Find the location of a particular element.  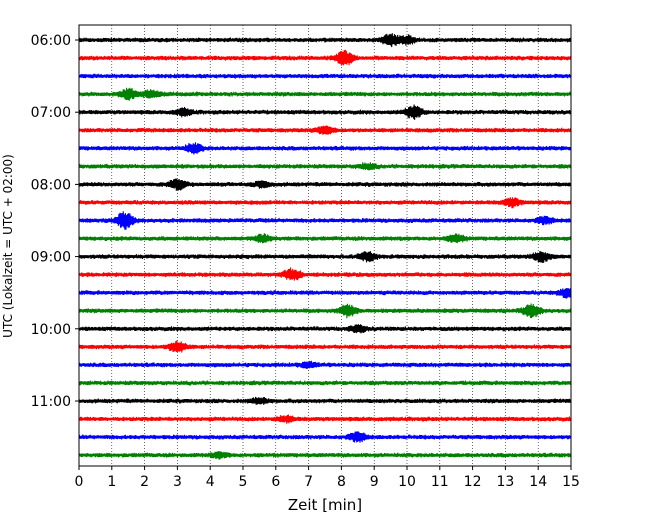

x-axis-ticks: 0 1 2 3 4 5 6 7 8 9 10 11 12 13 14 15 is located at coordinates (327, 478).